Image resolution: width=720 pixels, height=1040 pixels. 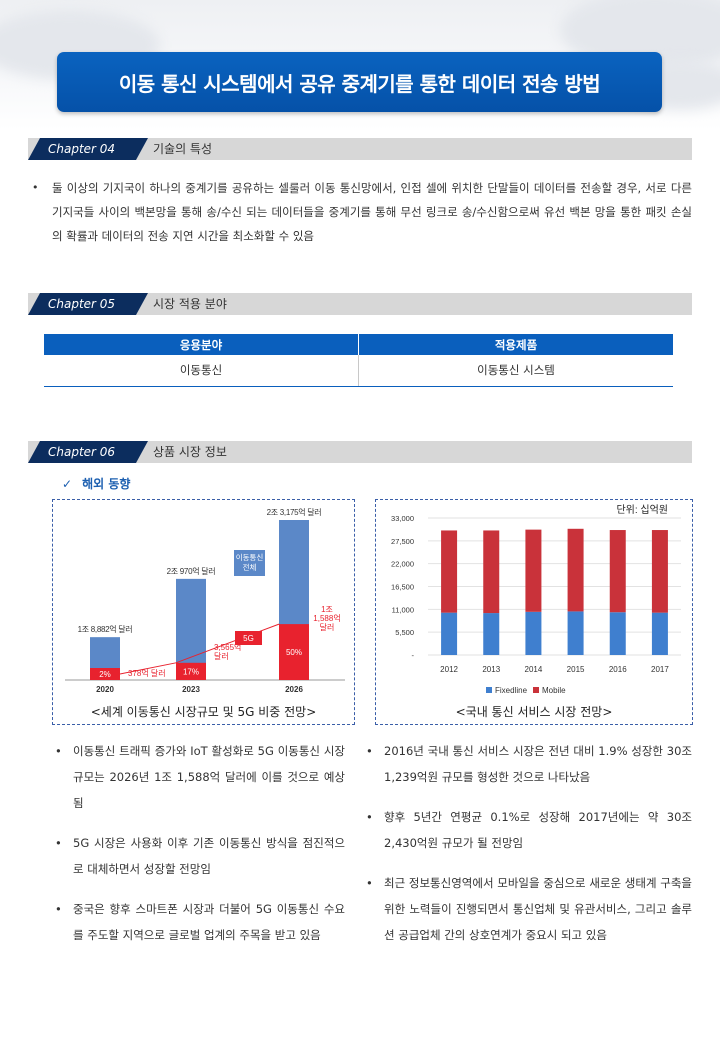 What do you see at coordinates (402, 541) in the screenshot?
I see `y-tick-label: 27,500` at bounding box center [402, 541].